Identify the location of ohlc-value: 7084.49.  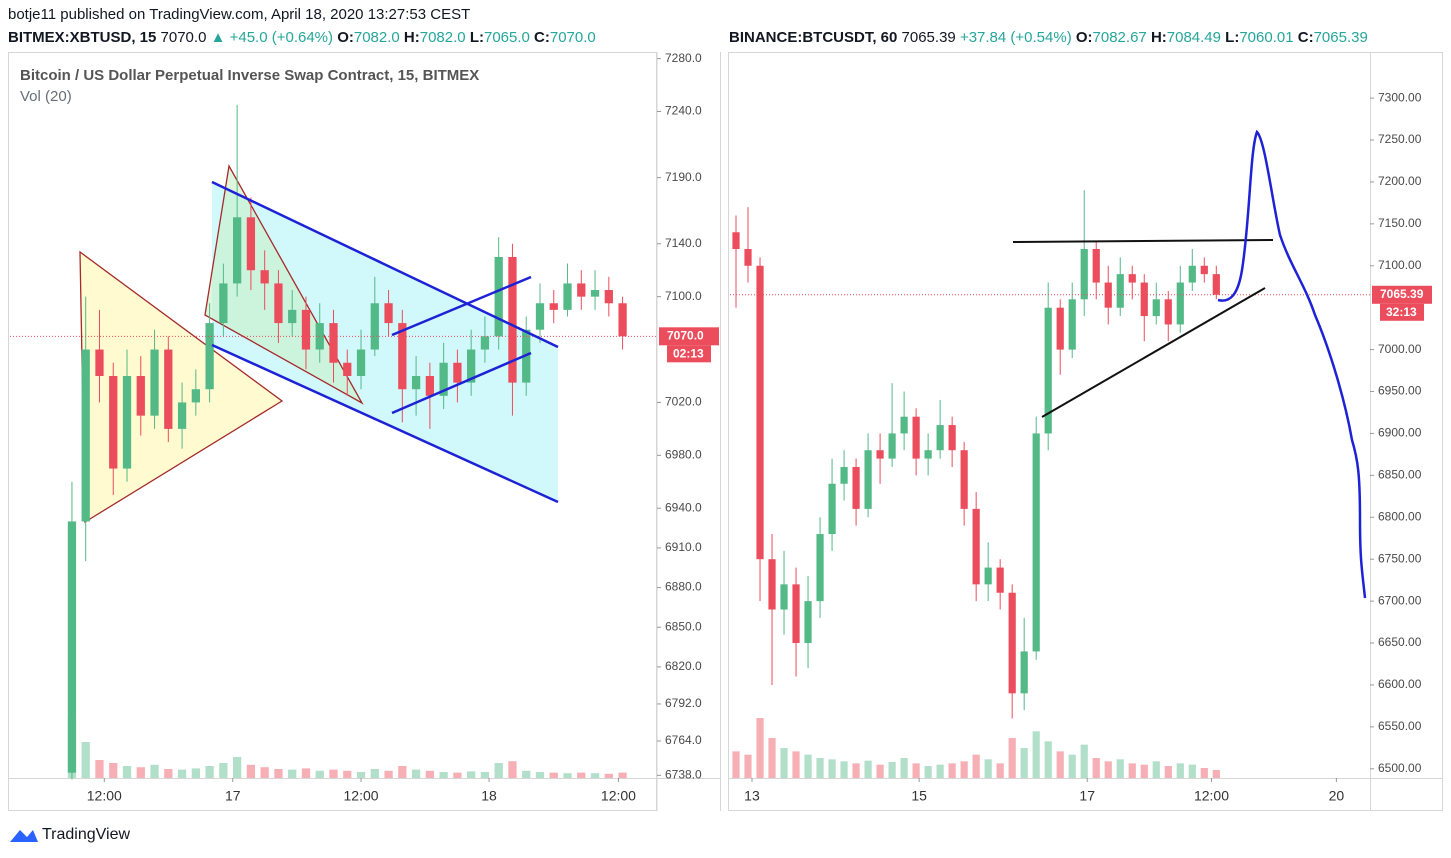
(1193, 37).